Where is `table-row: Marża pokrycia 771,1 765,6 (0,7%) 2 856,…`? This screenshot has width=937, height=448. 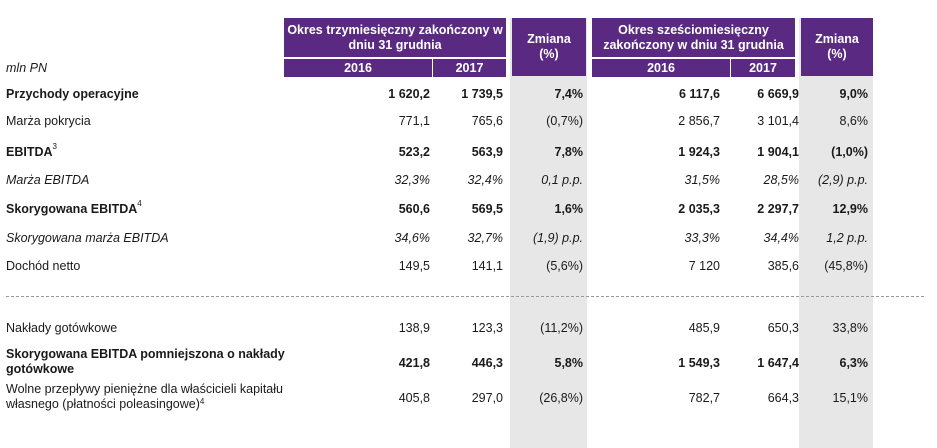
table-row: Marża pokrycia 771,1 765,6 (0,7%) 2 856,… is located at coordinates (468, 121).